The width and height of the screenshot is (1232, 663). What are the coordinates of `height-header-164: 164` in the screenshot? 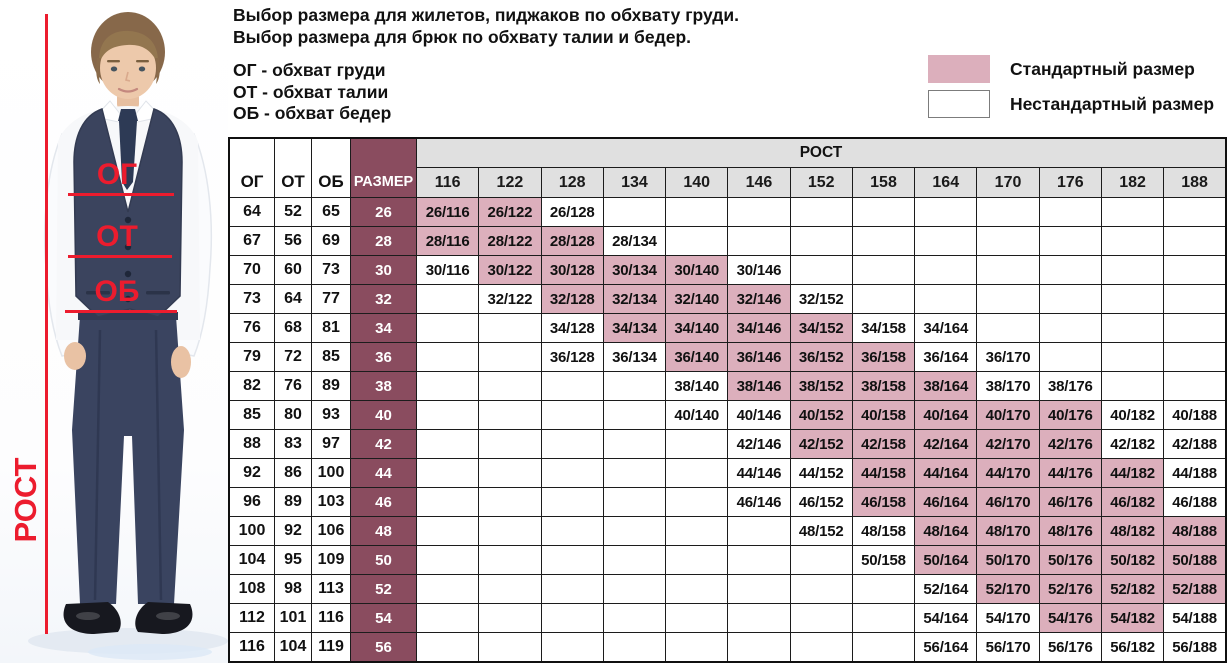 It's located at (946, 182).